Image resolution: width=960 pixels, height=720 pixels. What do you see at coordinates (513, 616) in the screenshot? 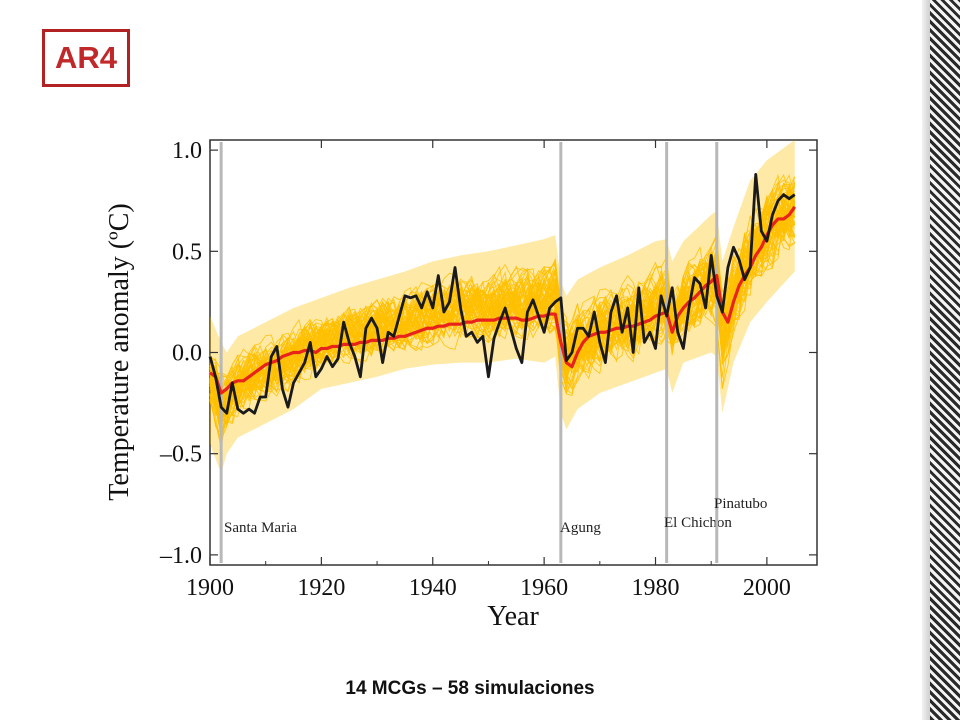
I see `x-axis-title: Year` at bounding box center [513, 616].